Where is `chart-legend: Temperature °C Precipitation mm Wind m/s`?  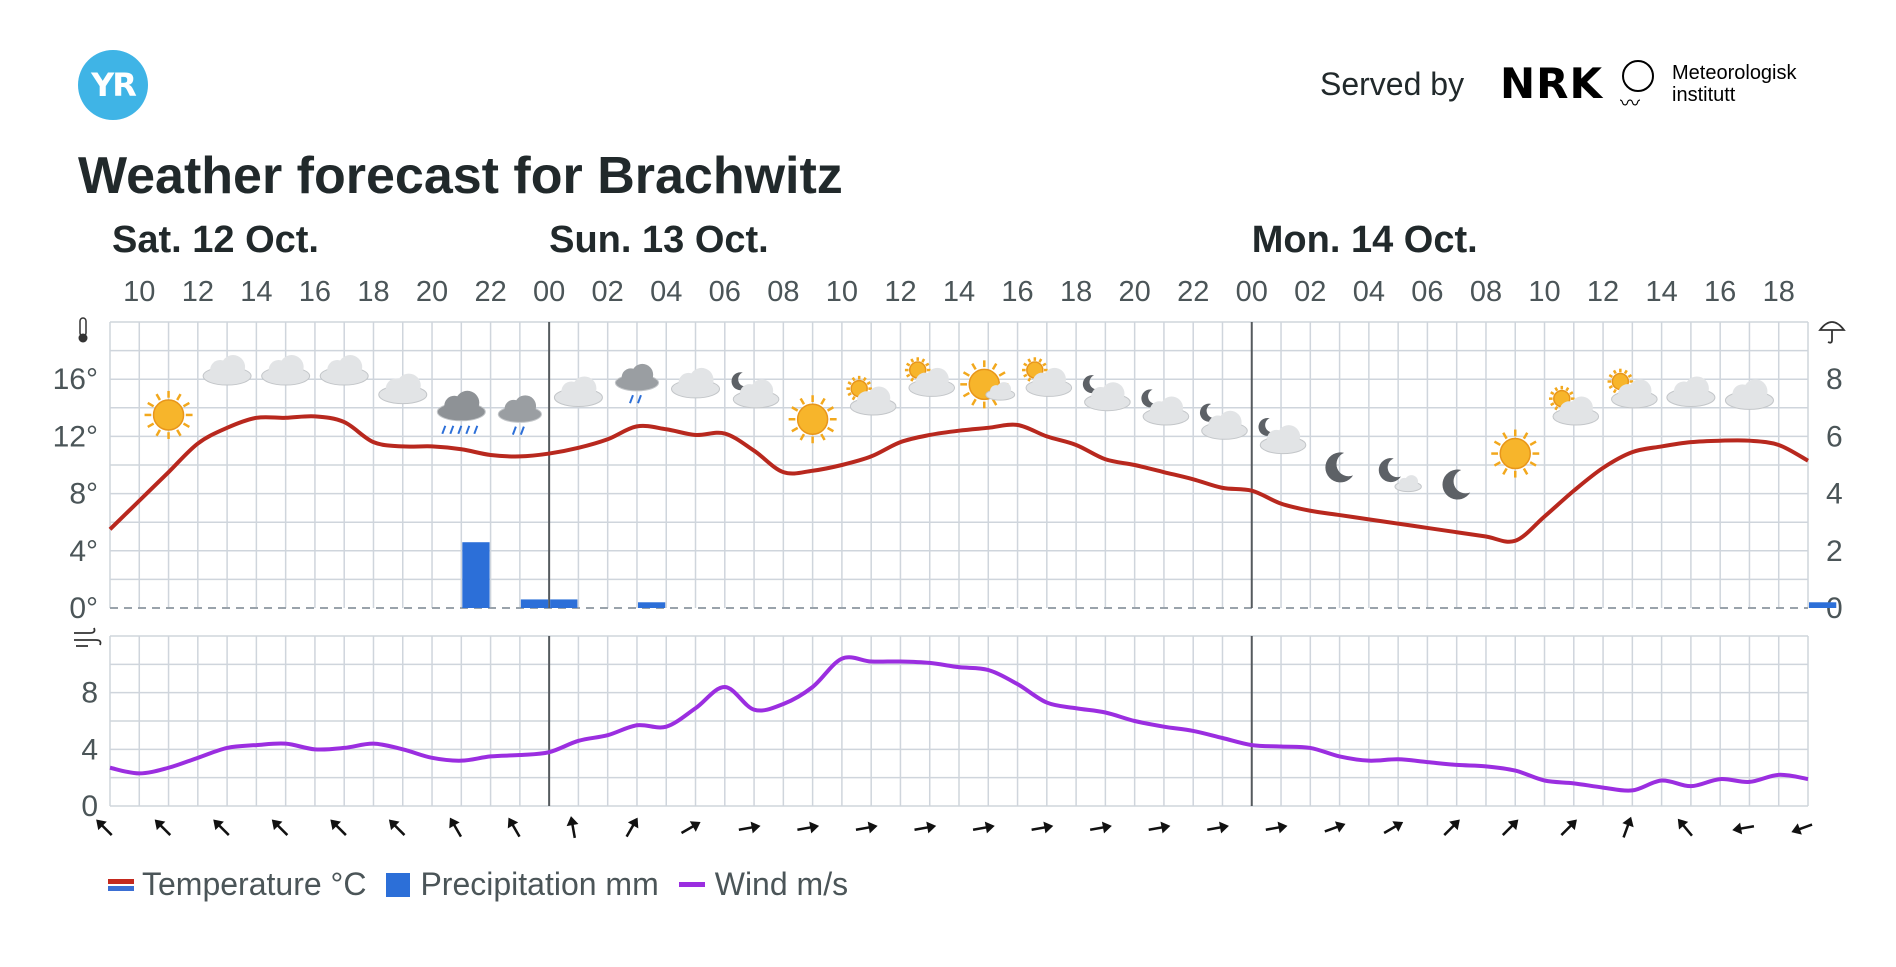
chart-legend: Temperature °C Precipitation mm Wind m/s is located at coordinates (488, 884).